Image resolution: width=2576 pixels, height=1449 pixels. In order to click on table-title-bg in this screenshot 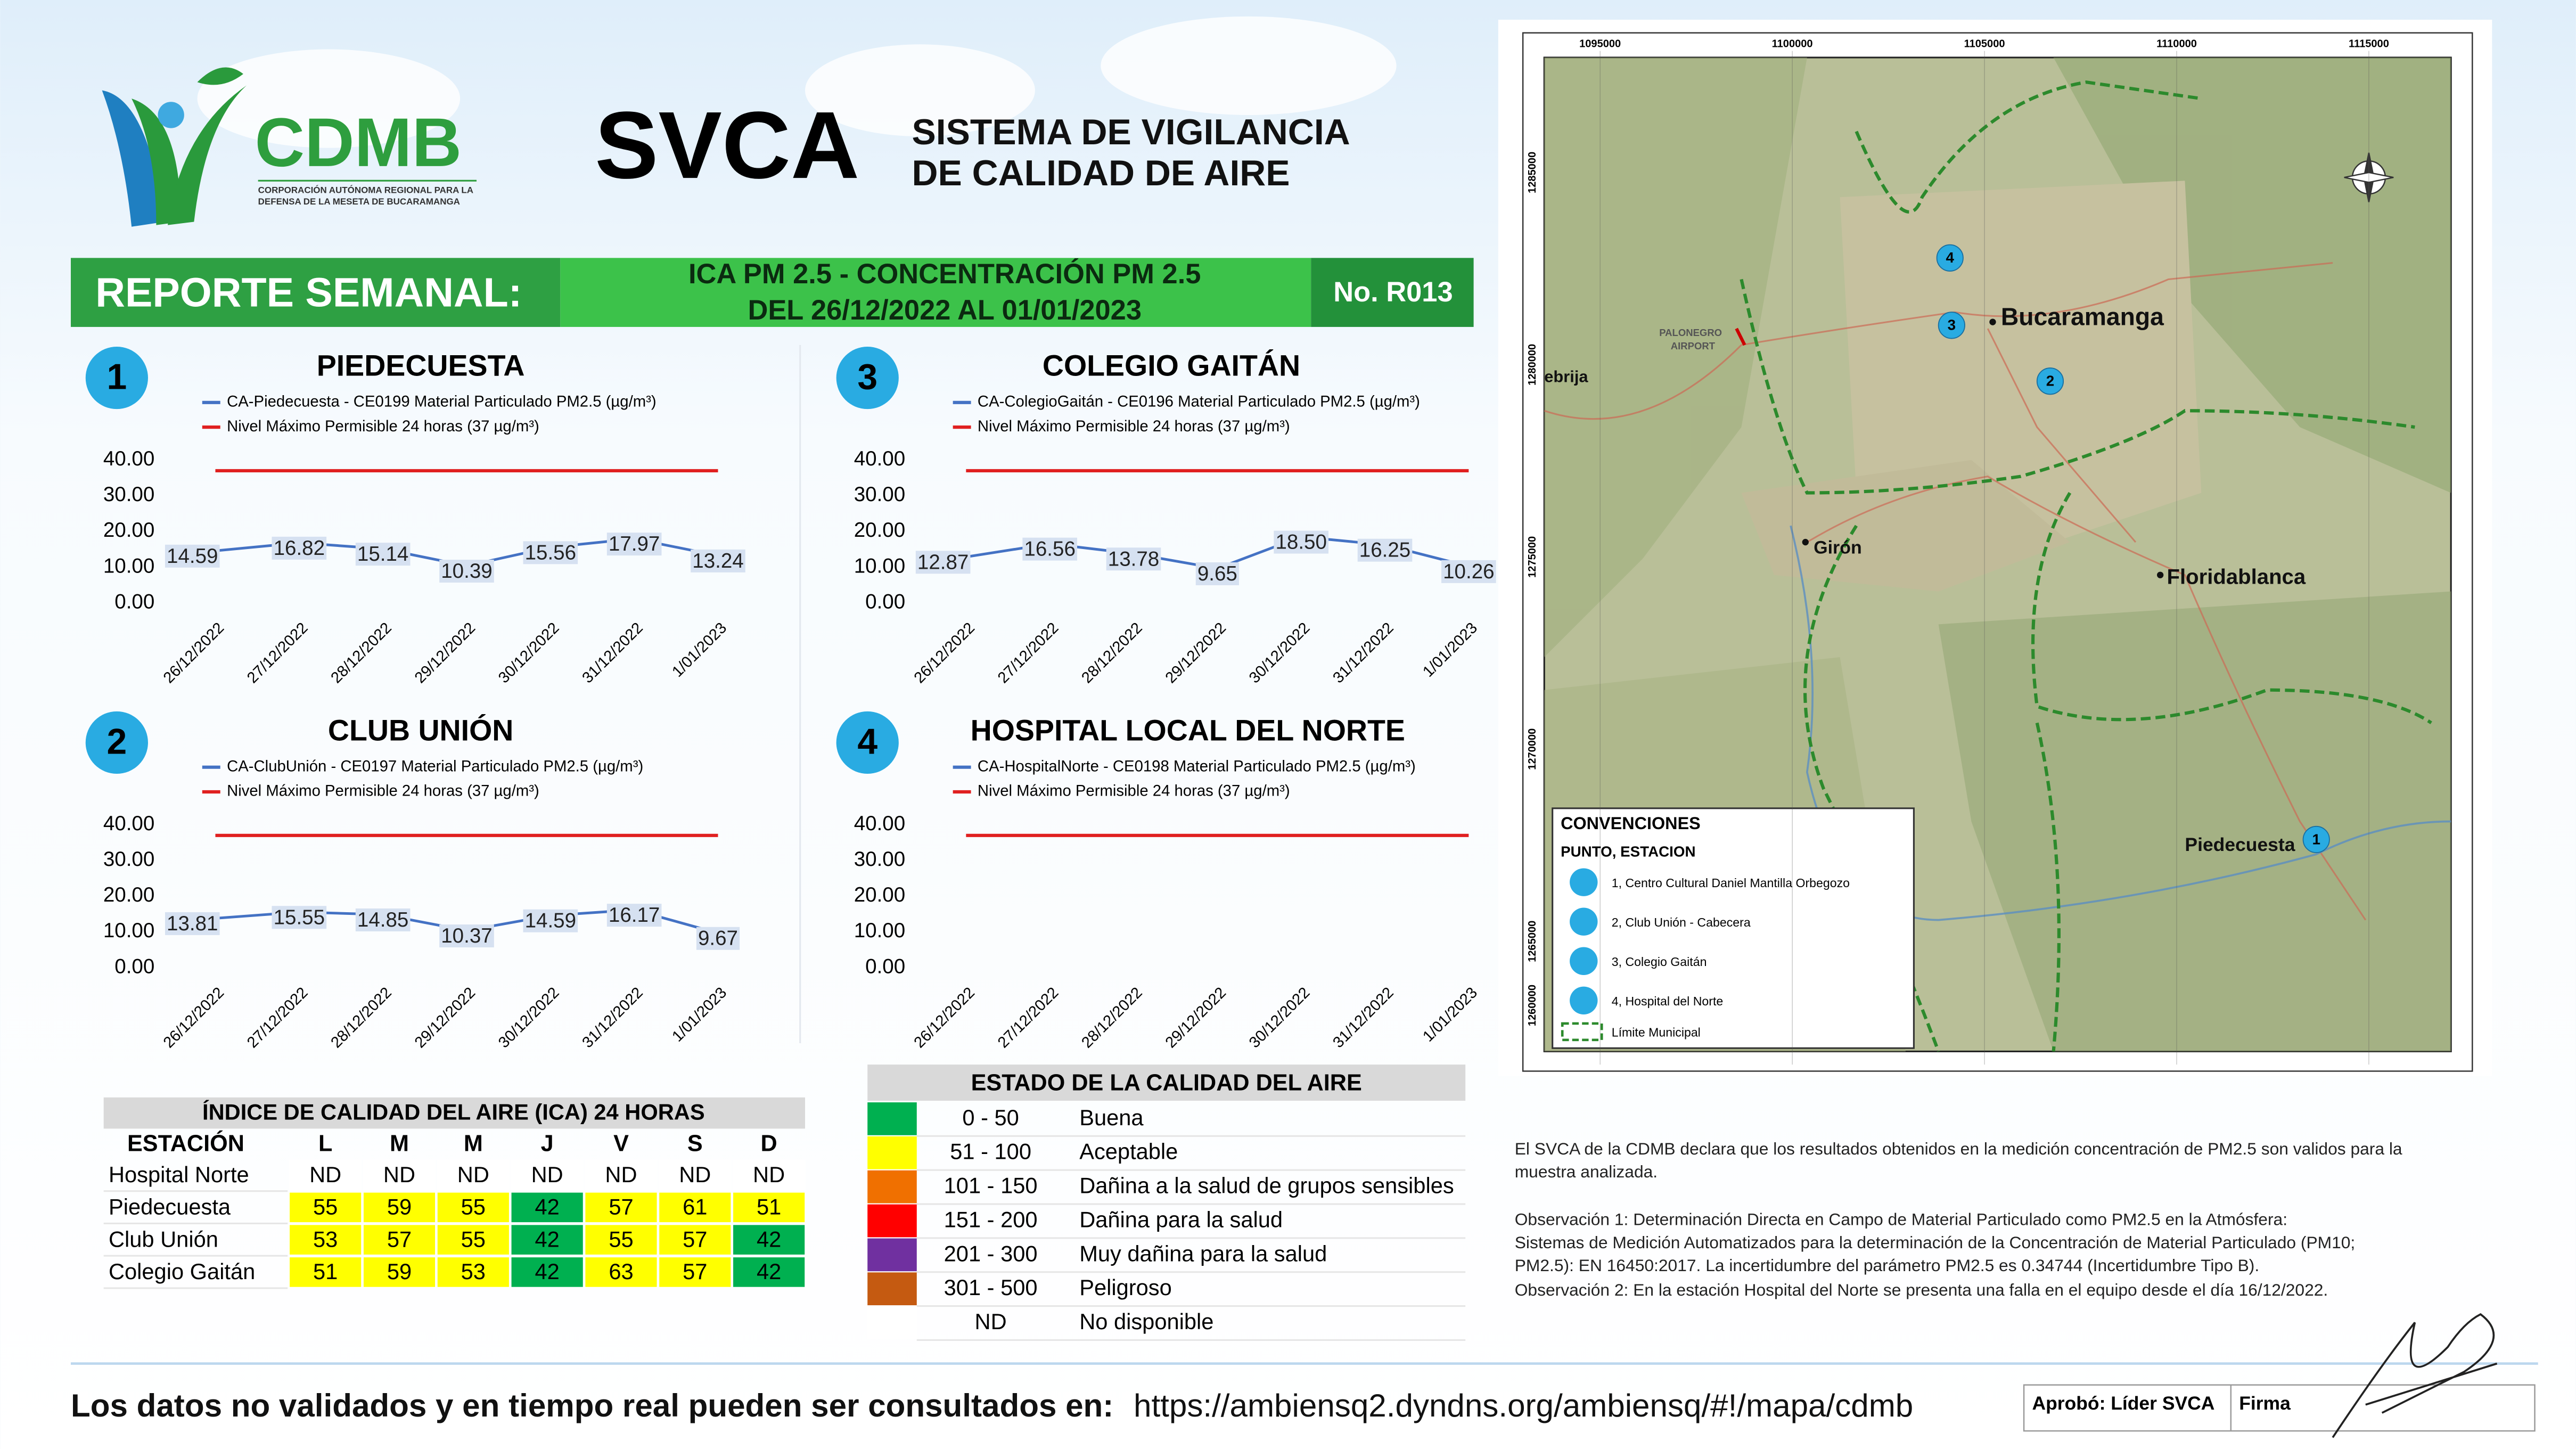, I will do `click(454, 1113)`.